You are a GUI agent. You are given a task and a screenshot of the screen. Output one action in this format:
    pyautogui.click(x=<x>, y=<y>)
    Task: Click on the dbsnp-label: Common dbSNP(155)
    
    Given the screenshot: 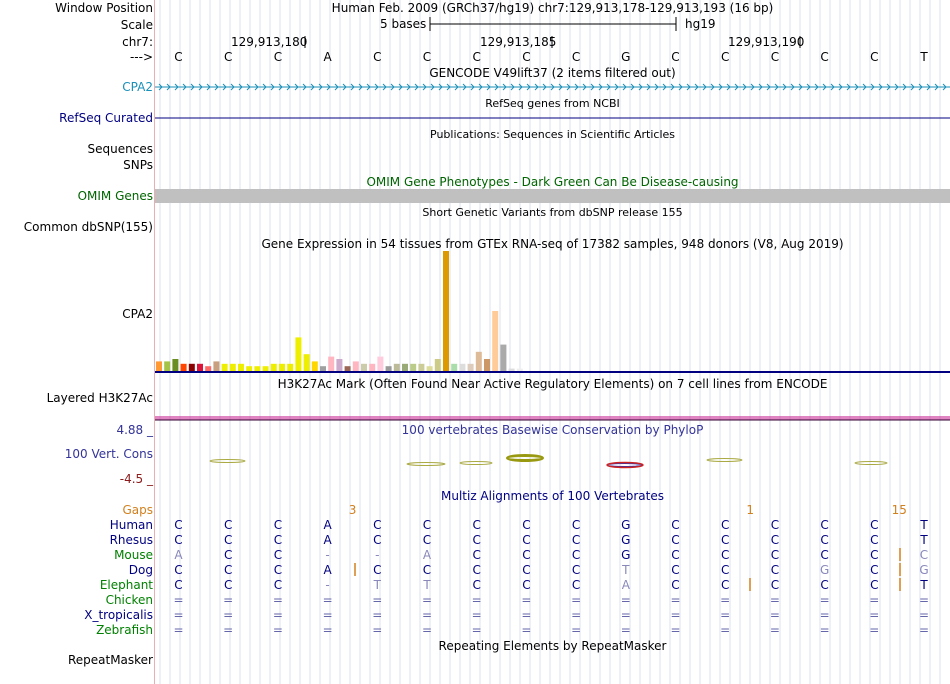 What is the action you would take?
    pyautogui.click(x=88, y=227)
    